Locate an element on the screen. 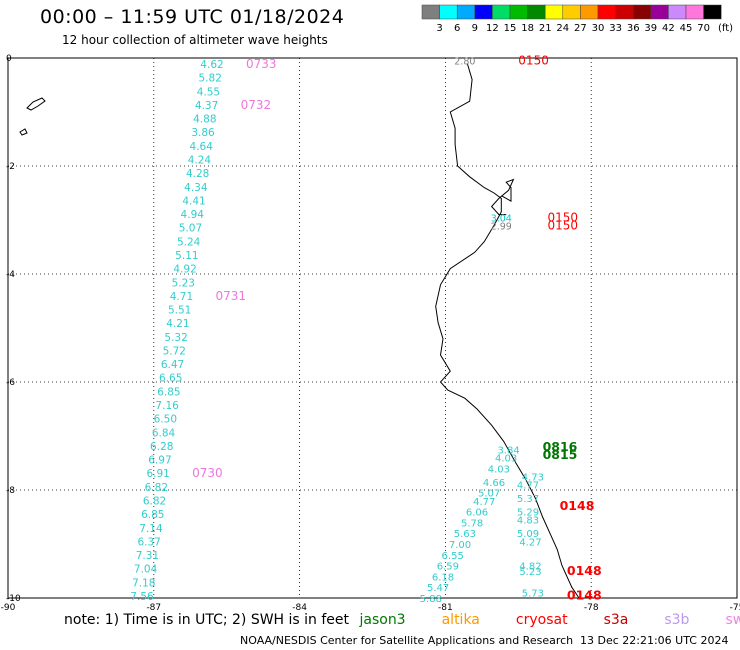 This screenshot has width=740, height=650. south-point-value: 5.78 is located at coordinates (472, 523).